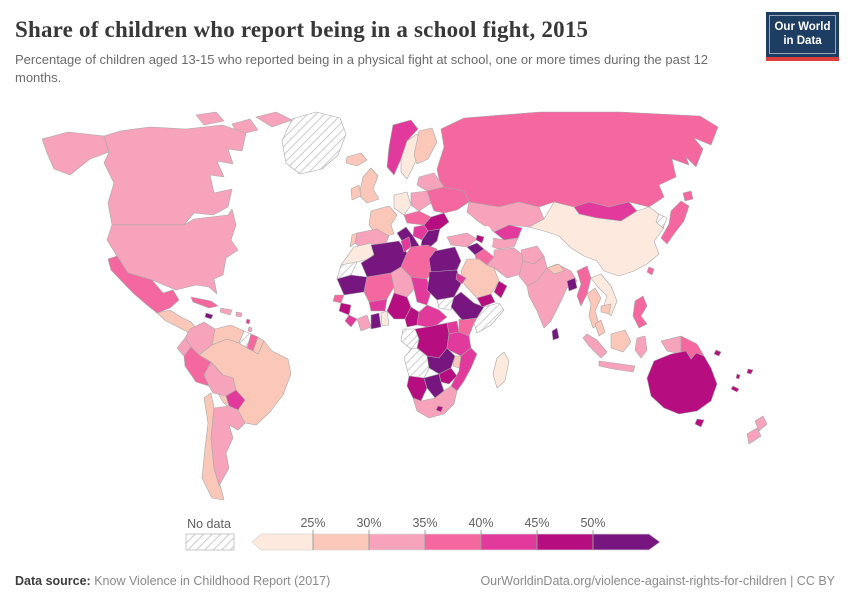  What do you see at coordinates (75, 153) in the screenshot?
I see `country-alaska` at bounding box center [75, 153].